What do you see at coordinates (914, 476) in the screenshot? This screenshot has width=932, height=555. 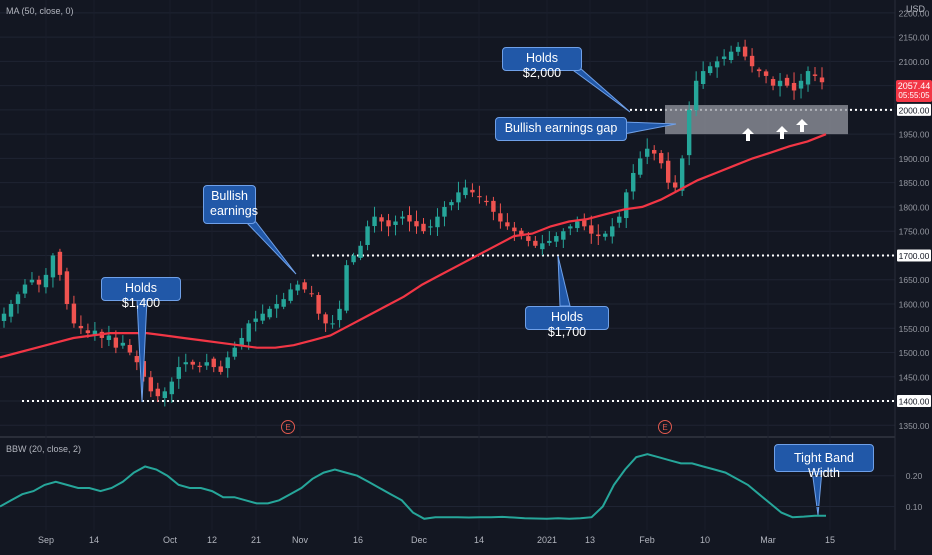 I see `bbw-tick-label: 0.20` at bounding box center [914, 476].